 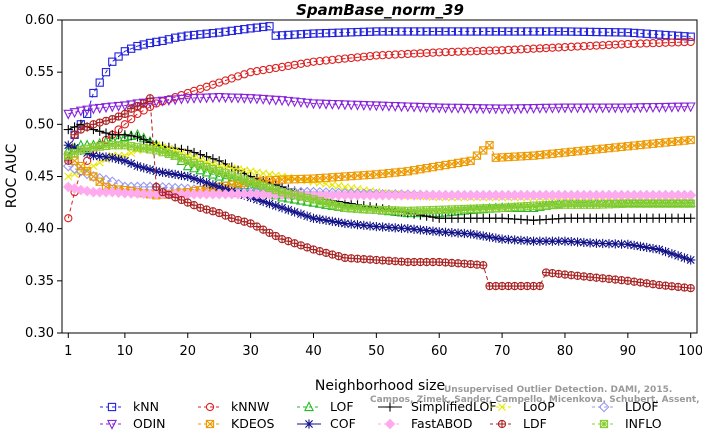 I want to click on x-tick-label: 70, so click(x=502, y=351).